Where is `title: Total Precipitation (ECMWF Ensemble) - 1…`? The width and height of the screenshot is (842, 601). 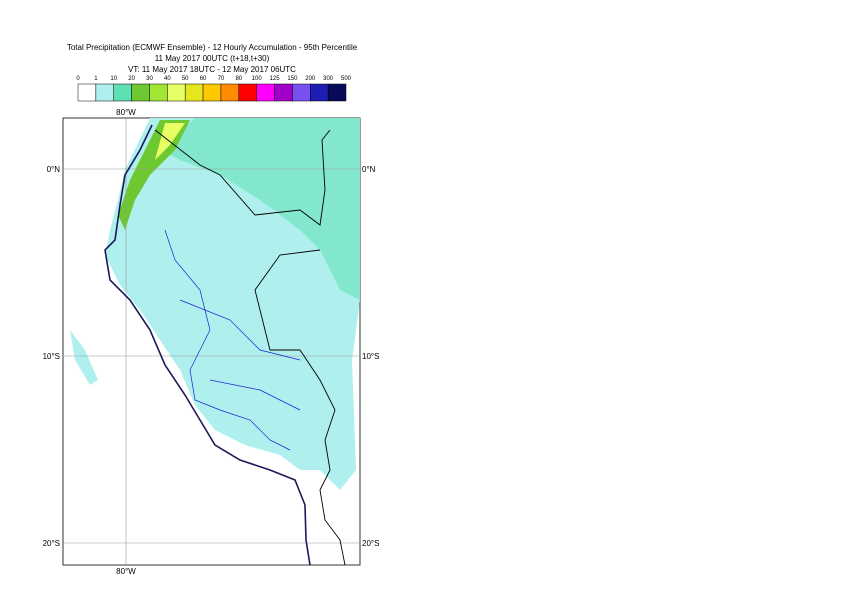
title: Total Precipitation (ECMWF Ensemble) - 1… is located at coordinates (212, 47).